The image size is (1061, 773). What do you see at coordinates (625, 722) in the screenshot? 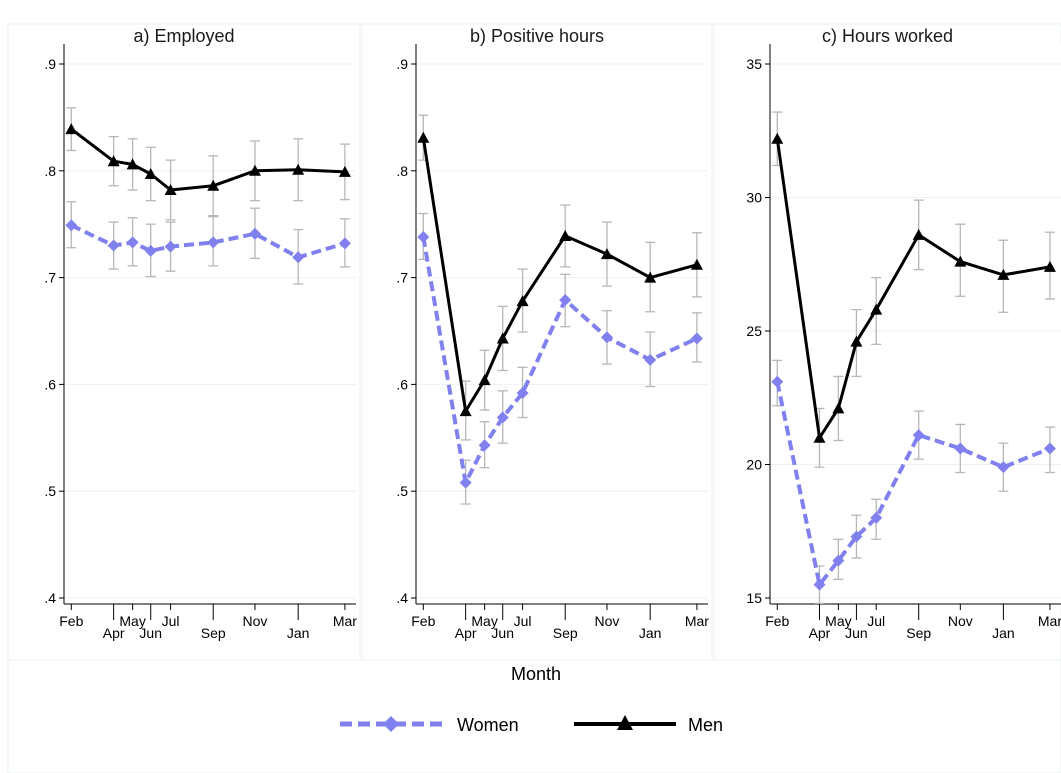
I see `legend-marker` at bounding box center [625, 722].